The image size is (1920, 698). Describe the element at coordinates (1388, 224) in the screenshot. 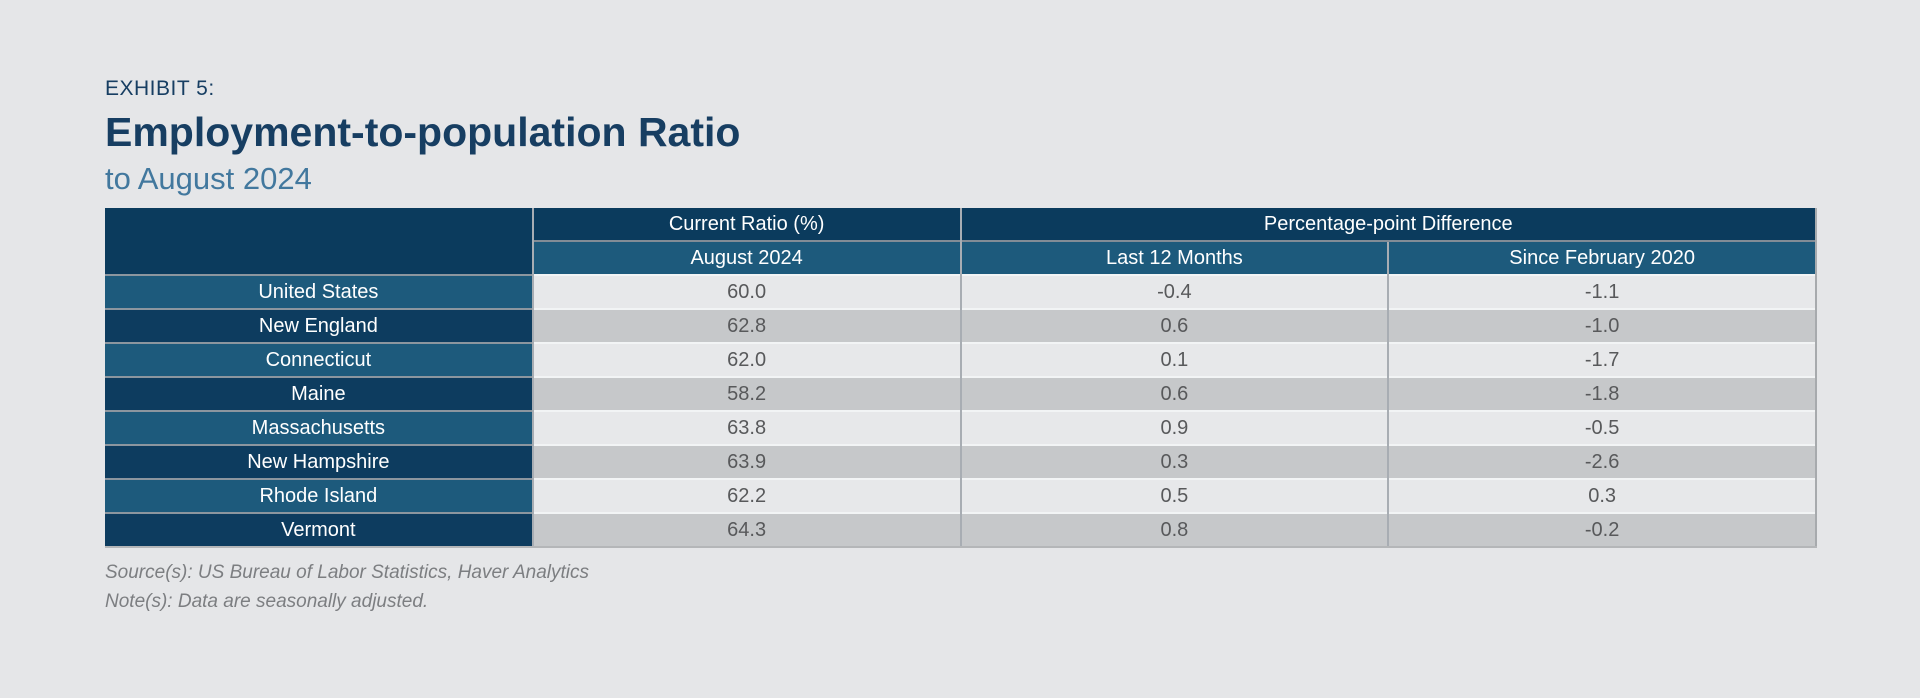

I see `column-group-pp-difference: Percentage-point Difference` at that location.